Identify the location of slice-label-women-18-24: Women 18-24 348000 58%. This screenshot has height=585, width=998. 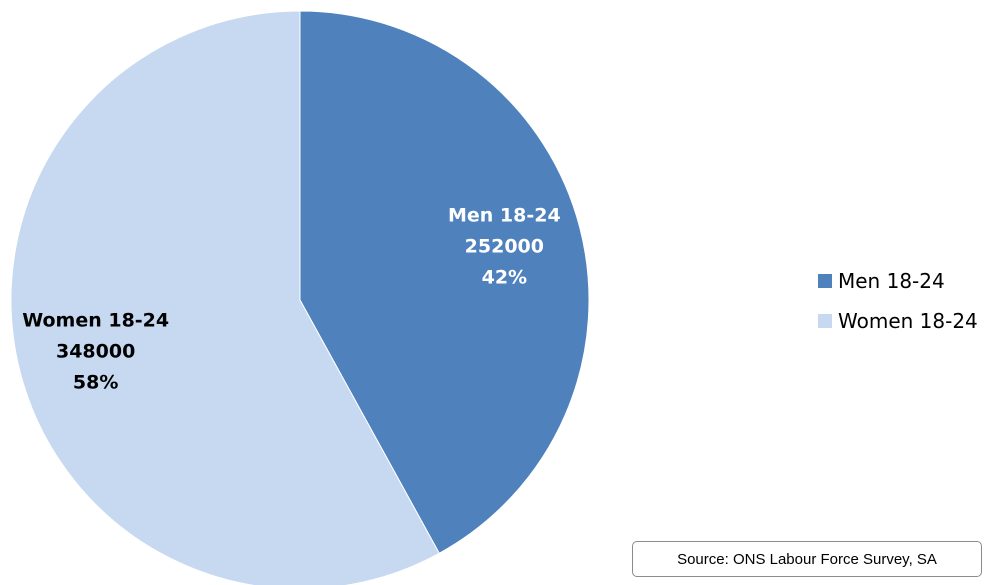
(95, 351).